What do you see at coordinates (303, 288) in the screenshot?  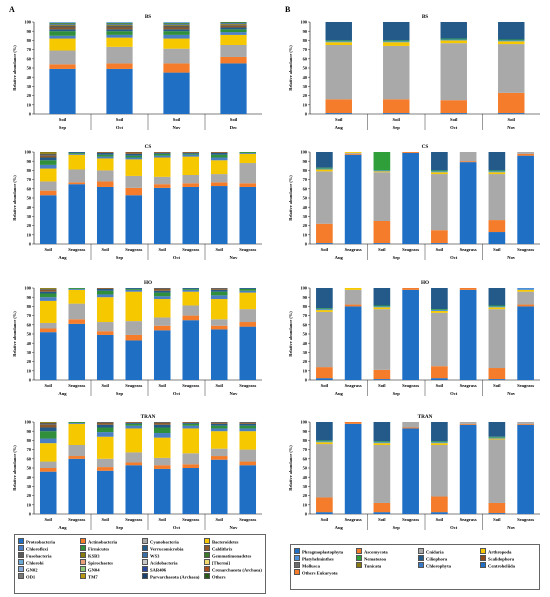 I see `ytick-label-b-ho-100: 100` at bounding box center [303, 288].